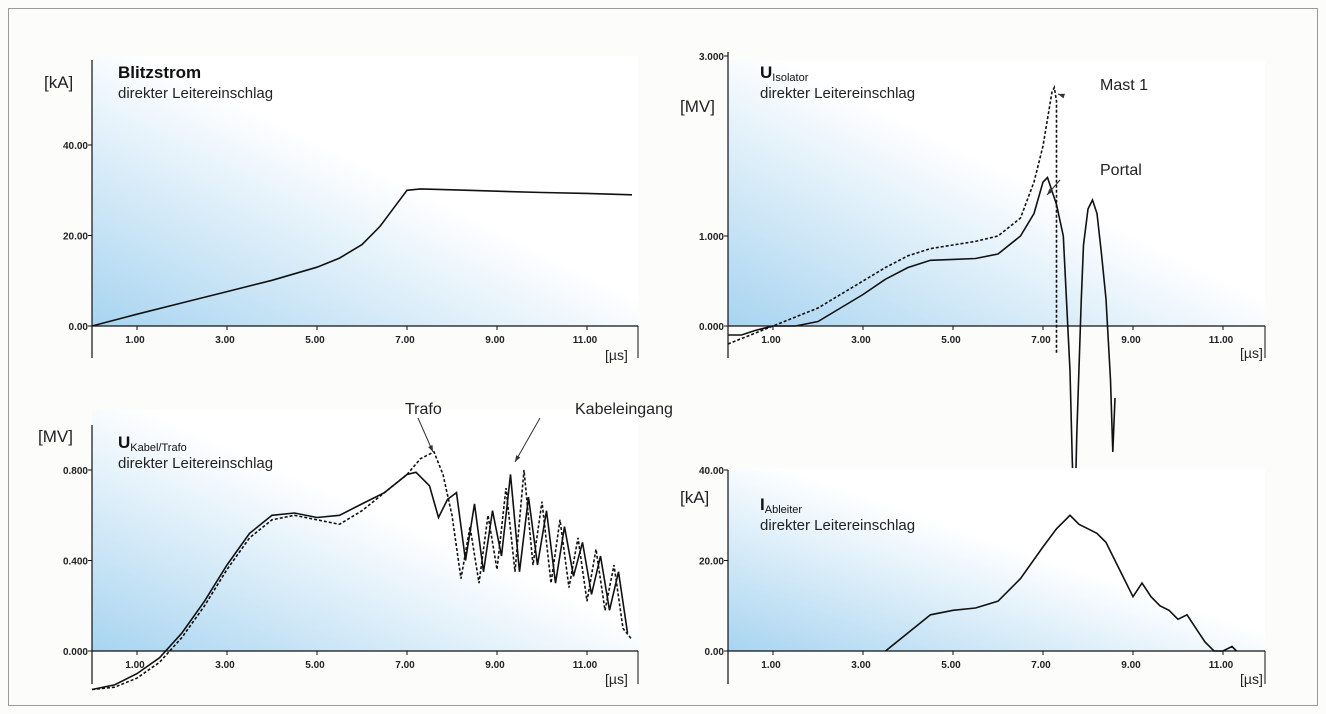  I want to click on series-line-trafo, so click(362, 570).